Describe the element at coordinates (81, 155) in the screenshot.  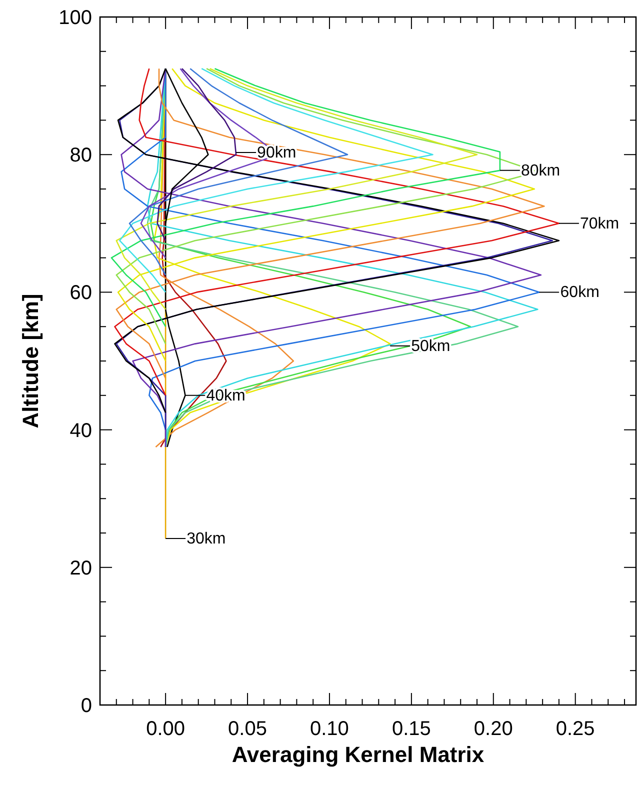
I see `y-tick-label: 80` at that location.